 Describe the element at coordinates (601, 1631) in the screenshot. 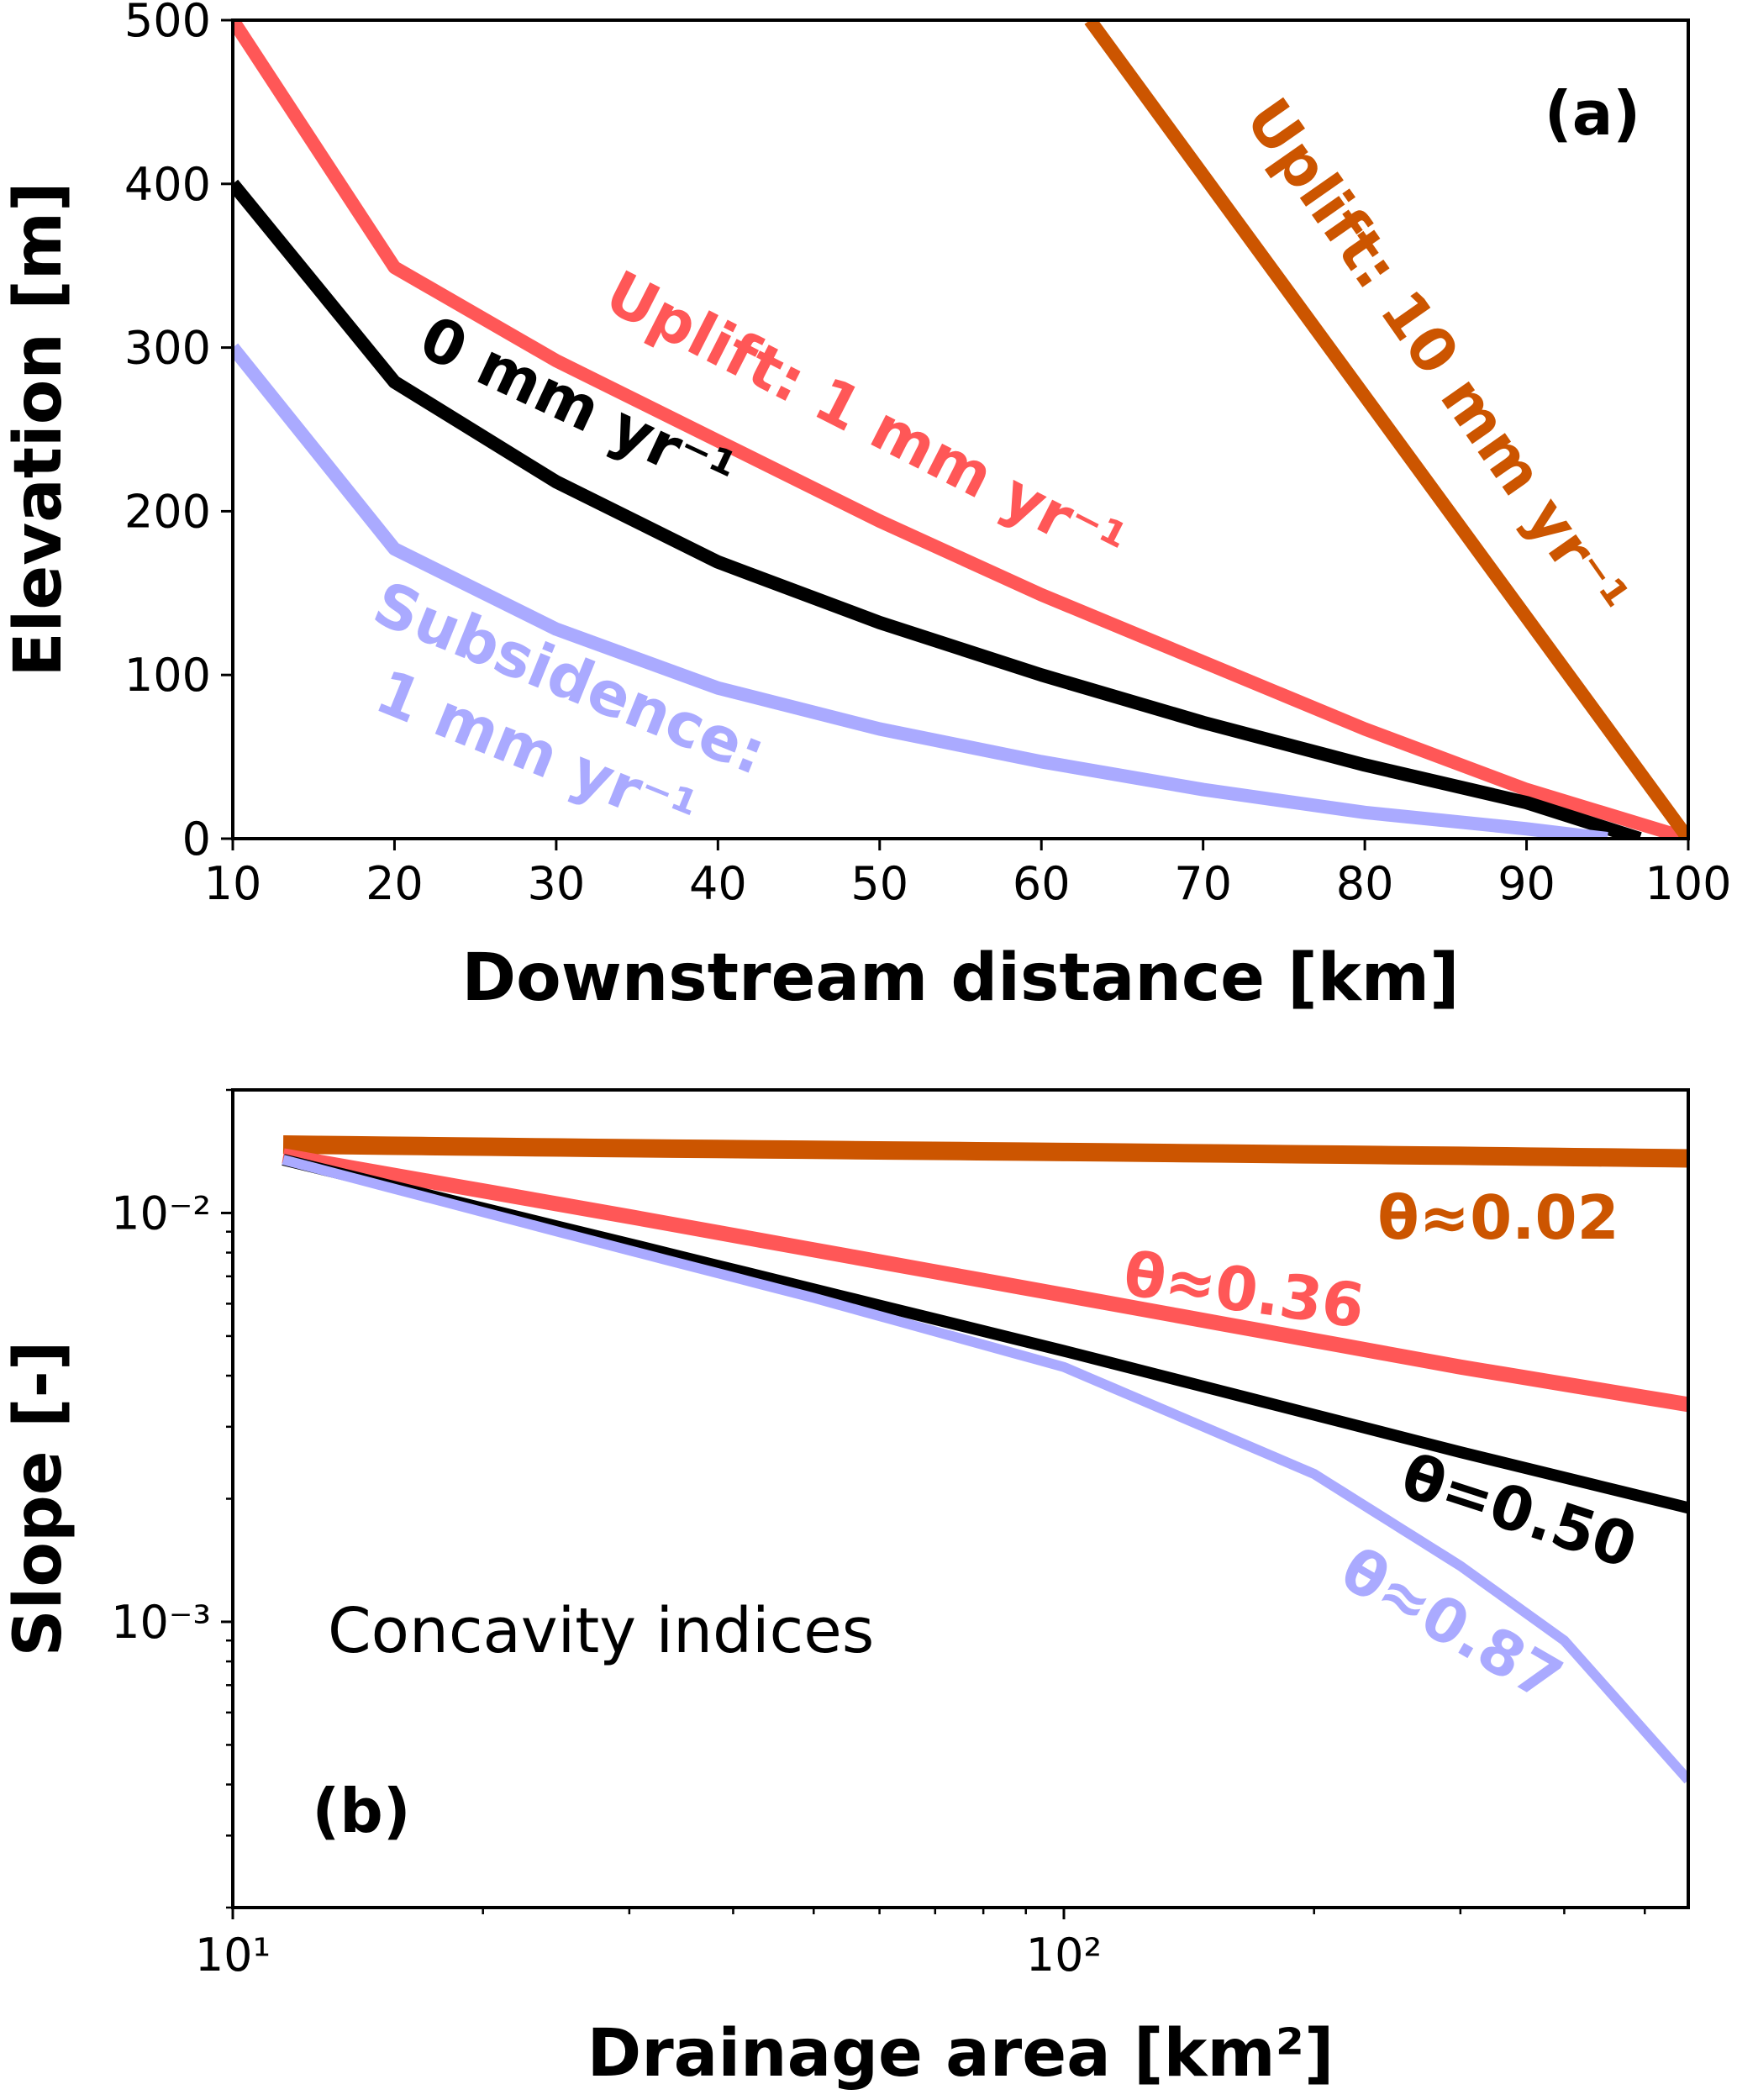

I see `concavity-annotation: Concavity indices` at that location.